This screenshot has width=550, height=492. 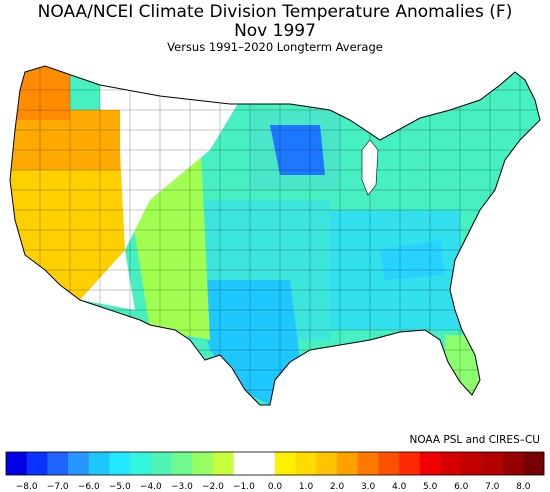 What do you see at coordinates (182, 487) in the screenshot?
I see `legend-tick-label: −3.0` at bounding box center [182, 487].